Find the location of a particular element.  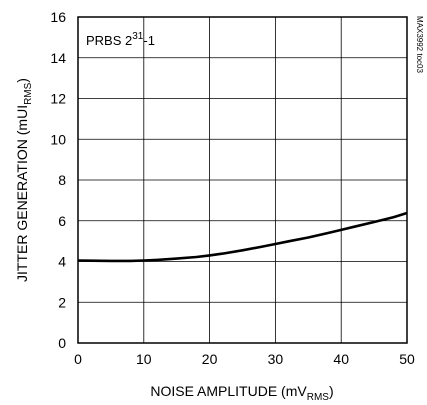

y-tick-labels: 0 2 4 6 8 10 12 14 16 is located at coordinates (58, 180).